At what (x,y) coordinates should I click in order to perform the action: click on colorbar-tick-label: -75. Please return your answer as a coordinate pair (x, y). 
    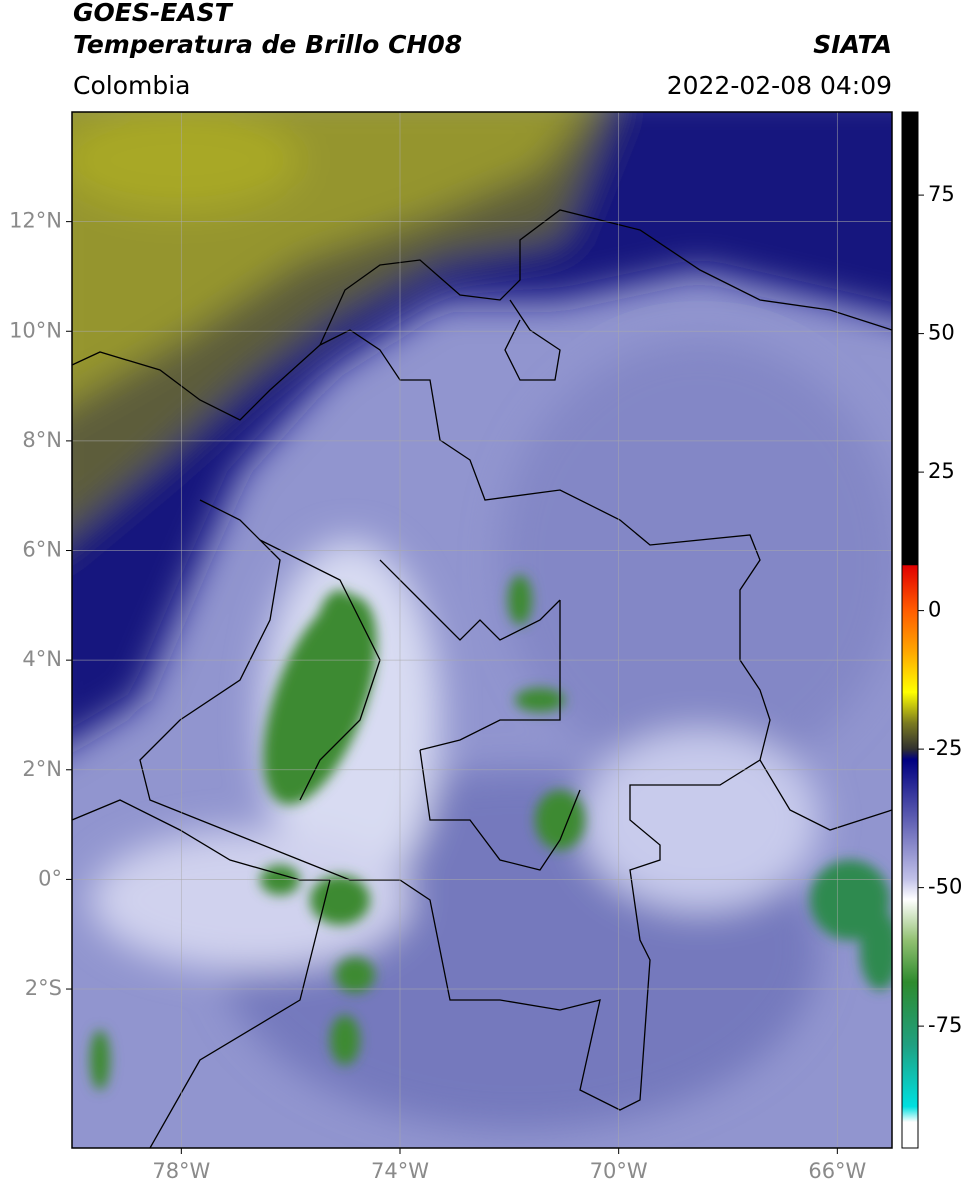
    Looking at the image, I should click on (945, 1025).